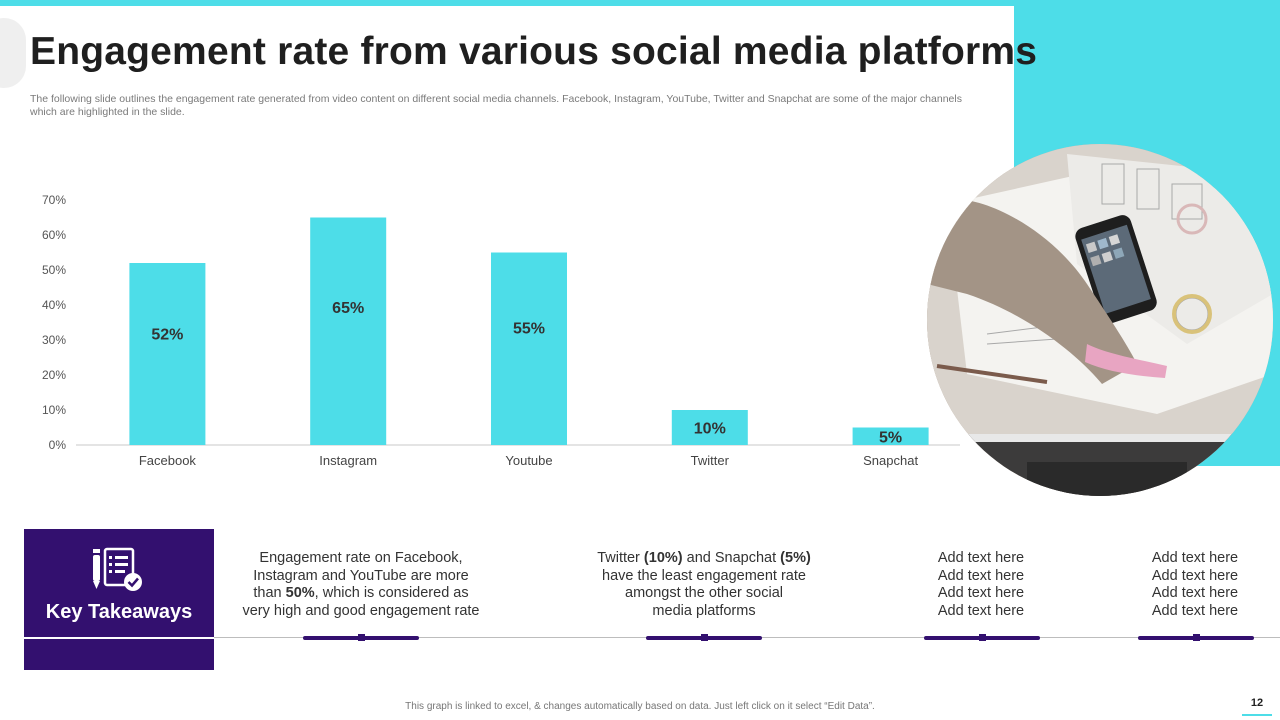 This screenshot has height=720, width=1280. I want to click on takeaway-2-line: Twitter (10%) and Snapchat (5%), so click(704, 559).